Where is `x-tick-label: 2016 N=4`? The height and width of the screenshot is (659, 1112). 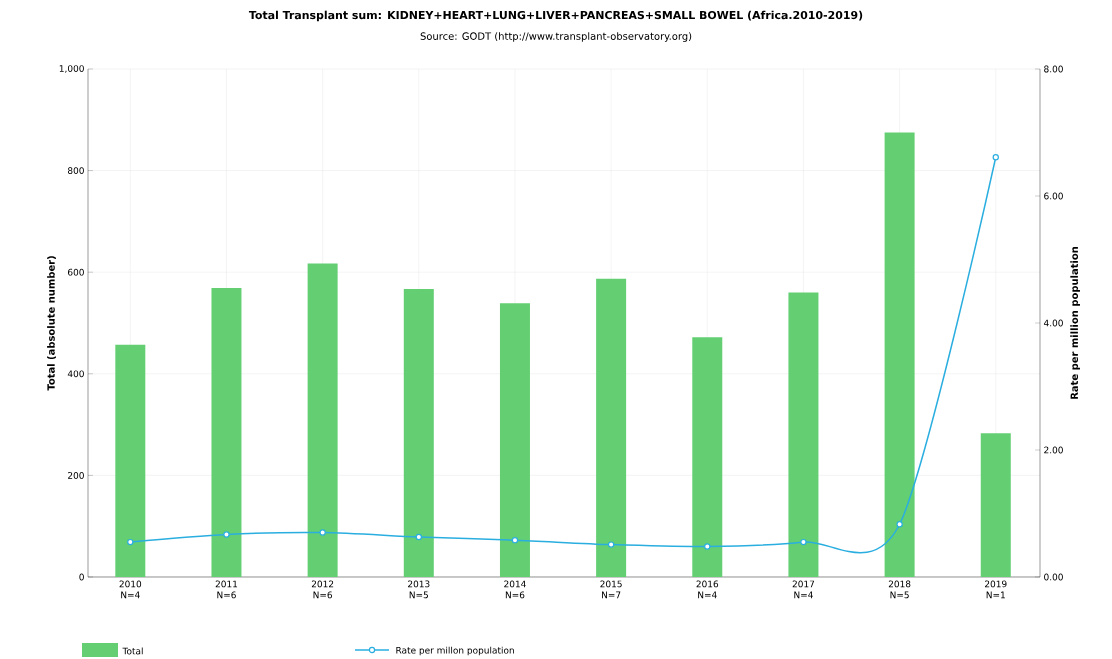
x-tick-label: 2016 N=4 is located at coordinates (707, 589).